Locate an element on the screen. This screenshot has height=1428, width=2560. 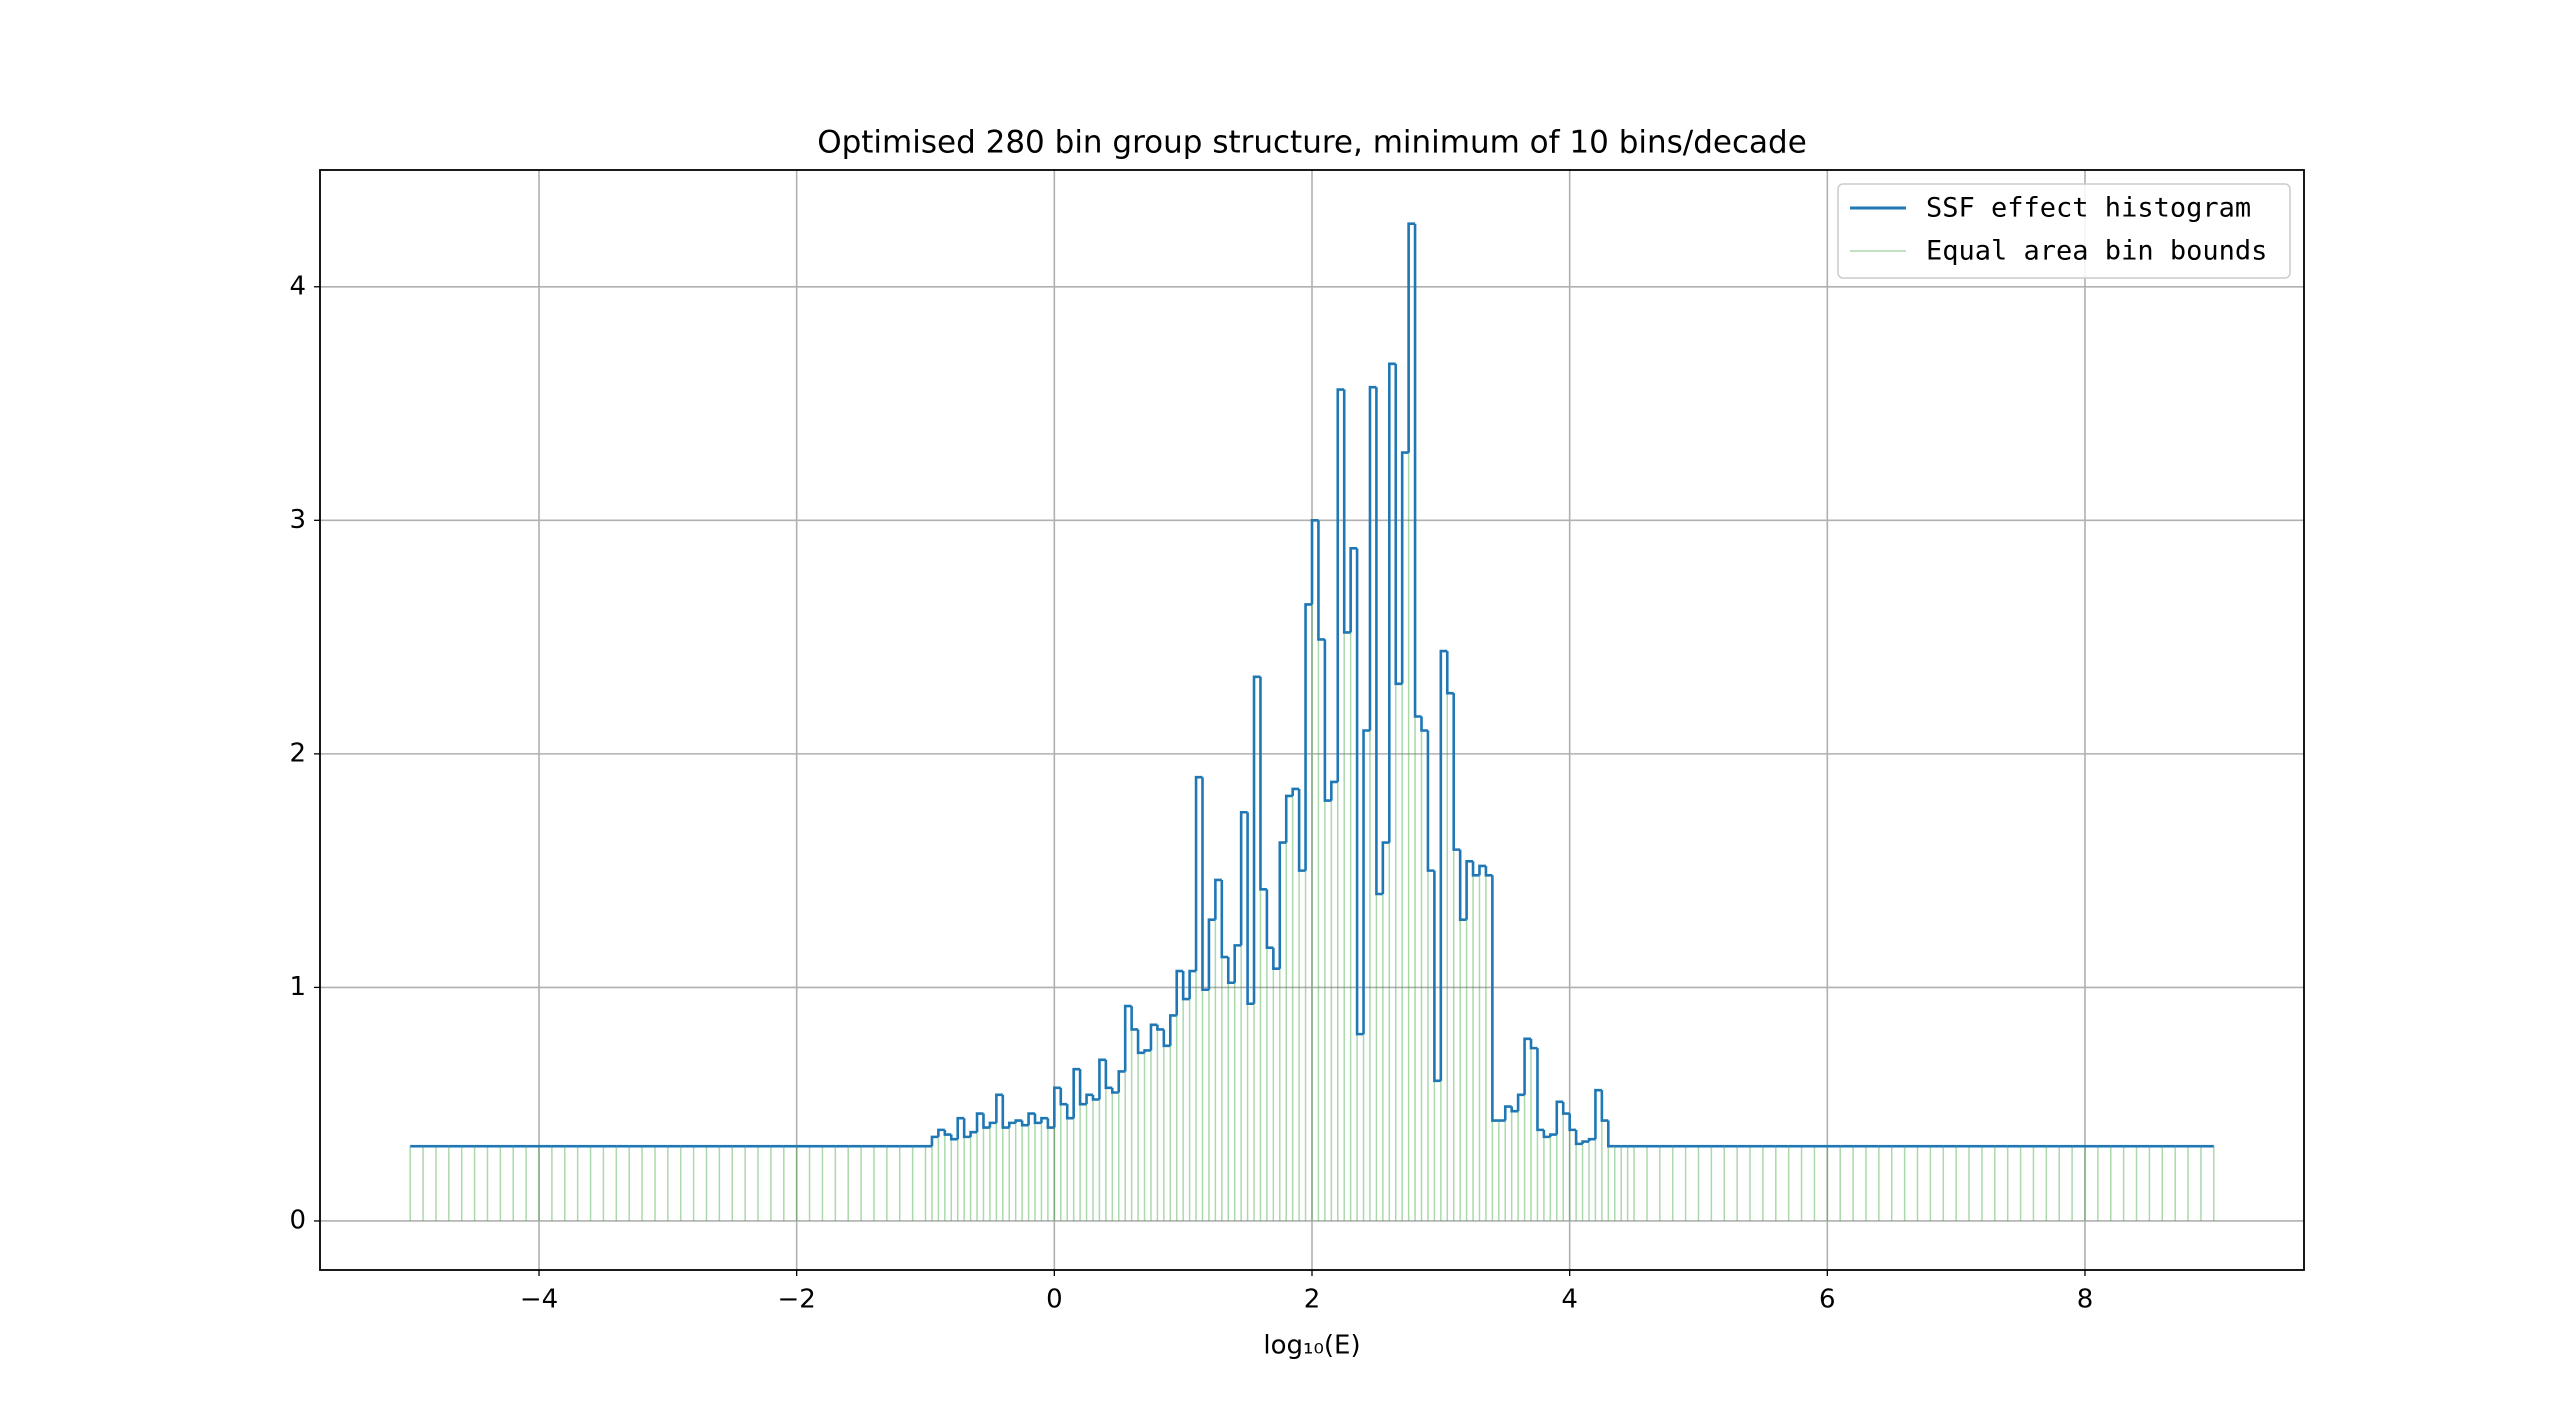
x-tick-label: 2 is located at coordinates (1312, 1300).